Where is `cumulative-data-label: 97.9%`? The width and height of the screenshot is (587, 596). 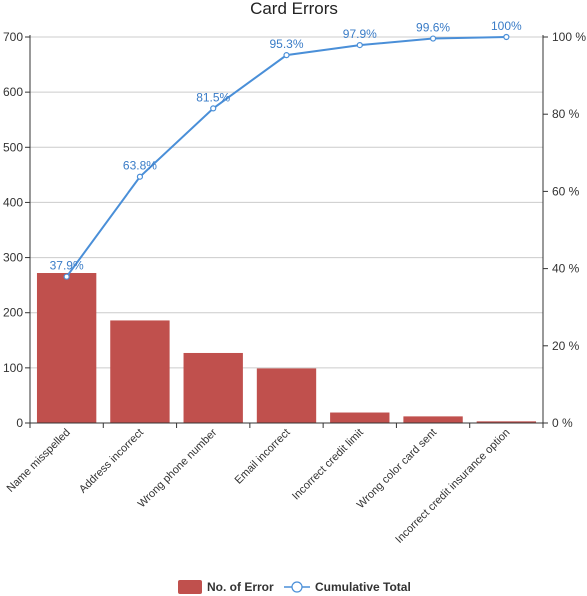
cumulative-data-label: 97.9% is located at coordinates (360, 34).